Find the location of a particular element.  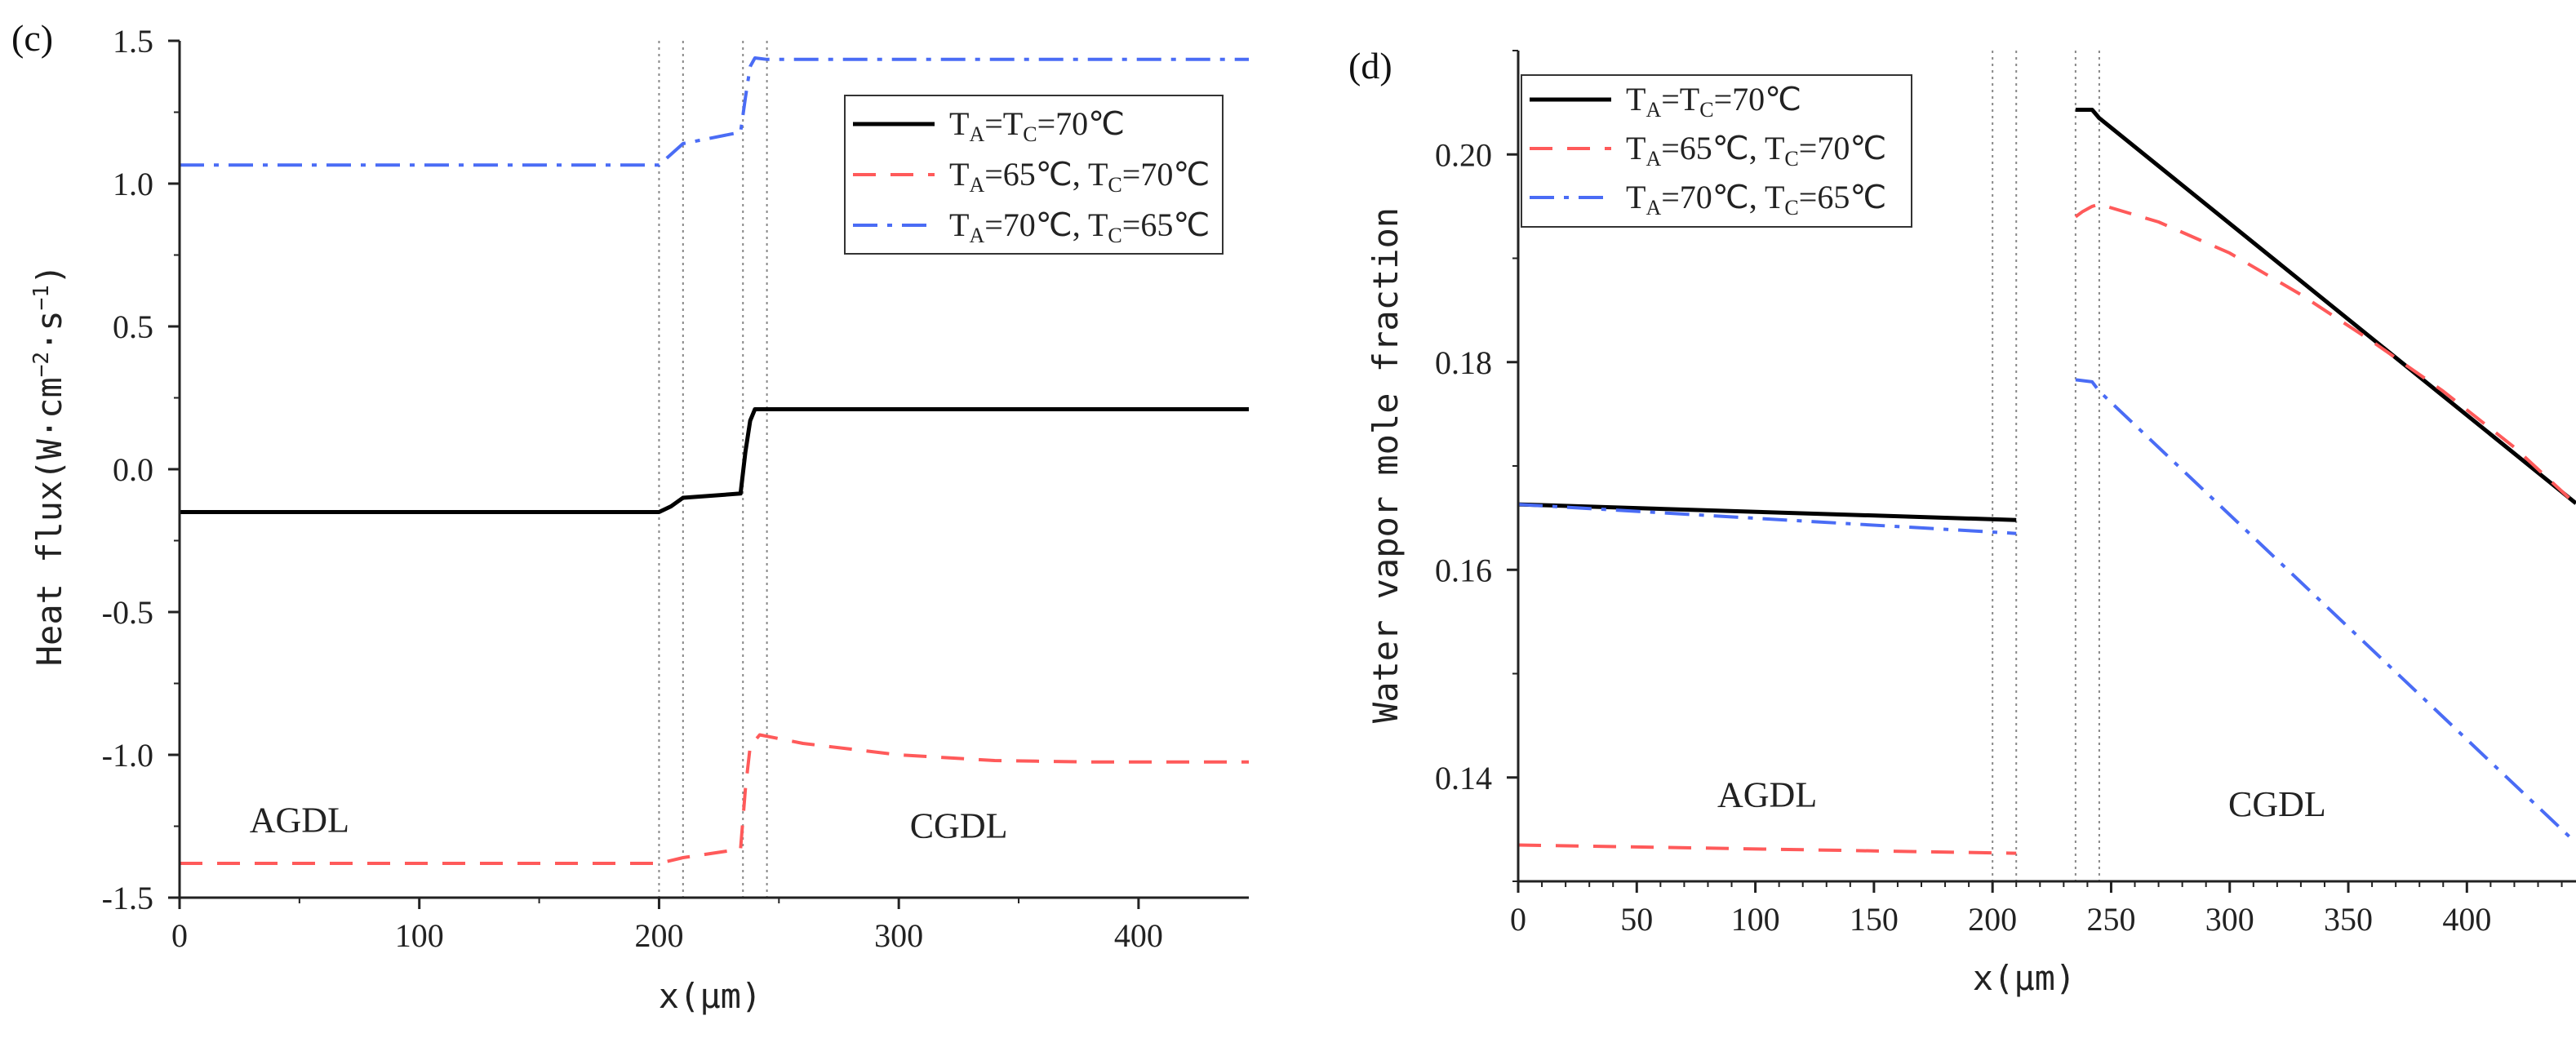

x-tick-label: 250 is located at coordinates (2110, 920).